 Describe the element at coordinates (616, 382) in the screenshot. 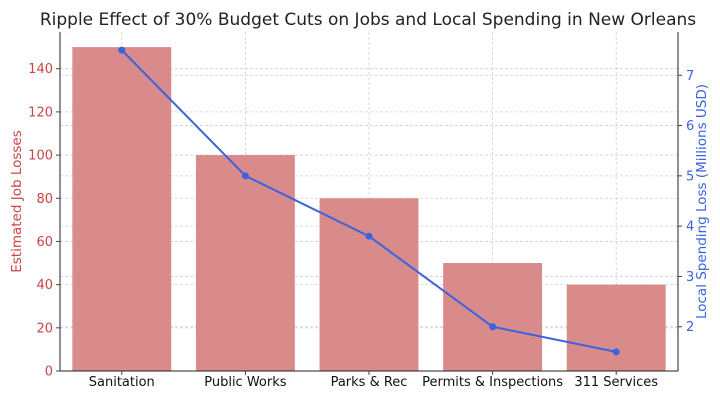

I see `x-tick-label: 311 Services` at that location.